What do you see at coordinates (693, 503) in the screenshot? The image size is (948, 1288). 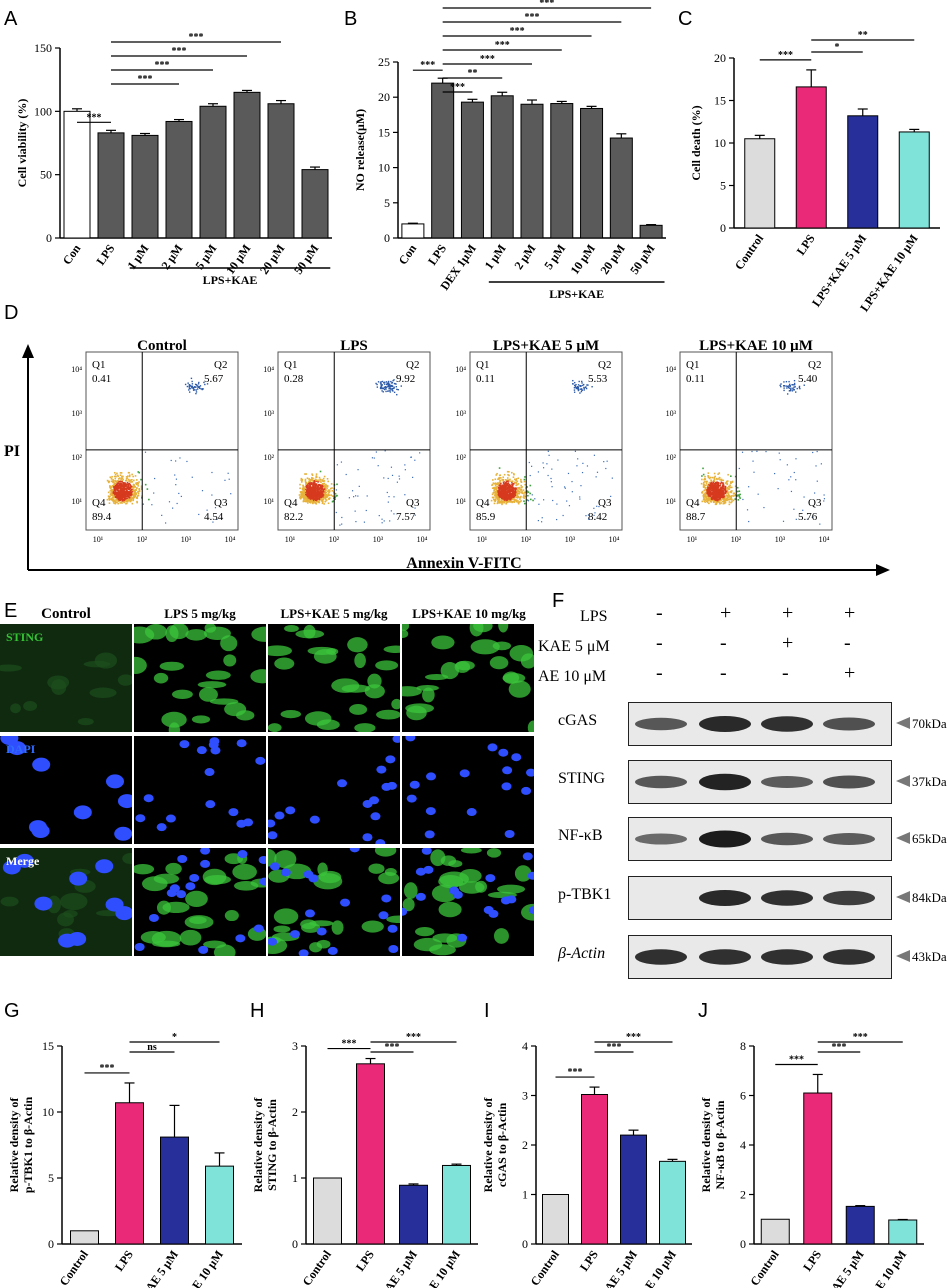 I see `q4-label: Q4` at bounding box center [693, 503].